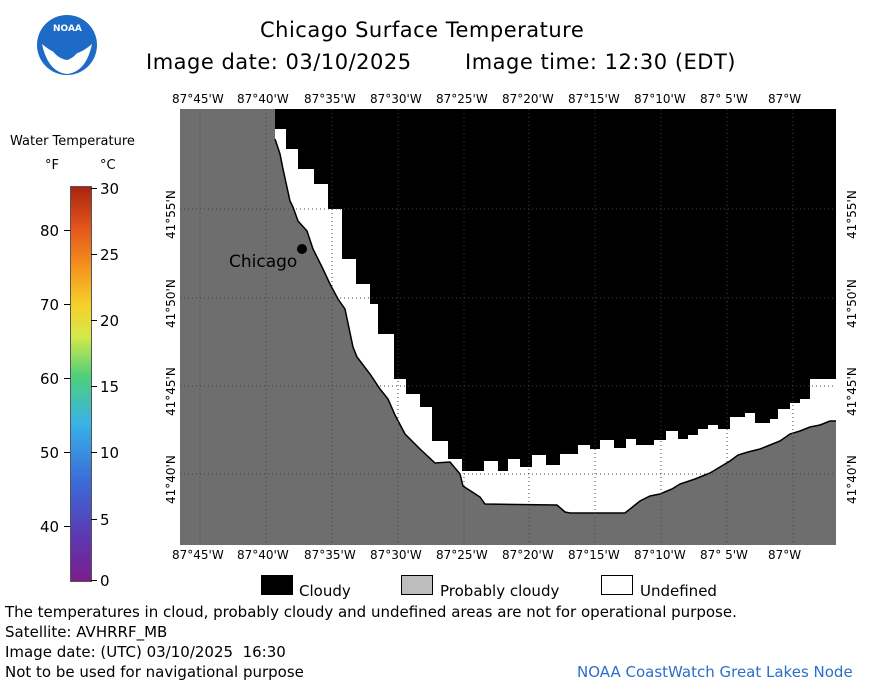  Describe the element at coordinates (263, 262) in the screenshot. I see `city-label-chicago: Chicago` at that location.